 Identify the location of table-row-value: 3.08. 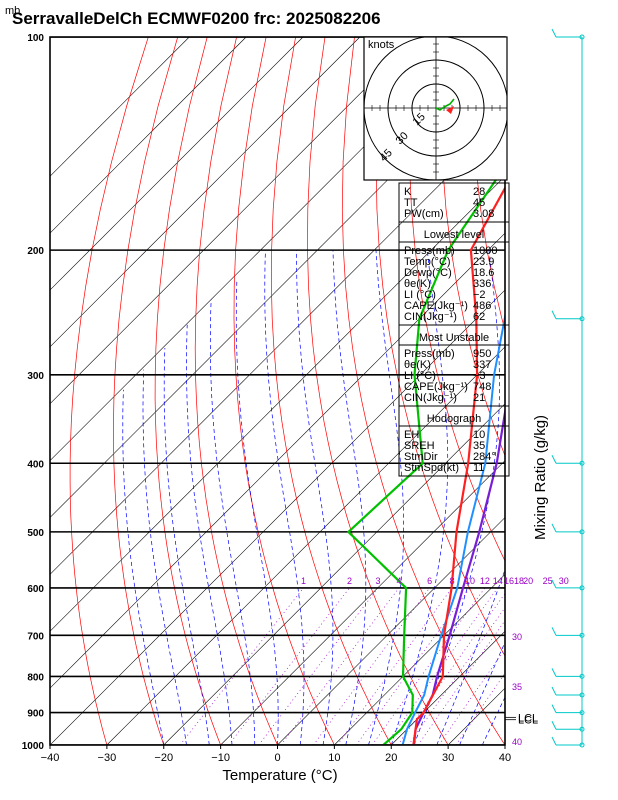
(483, 214).